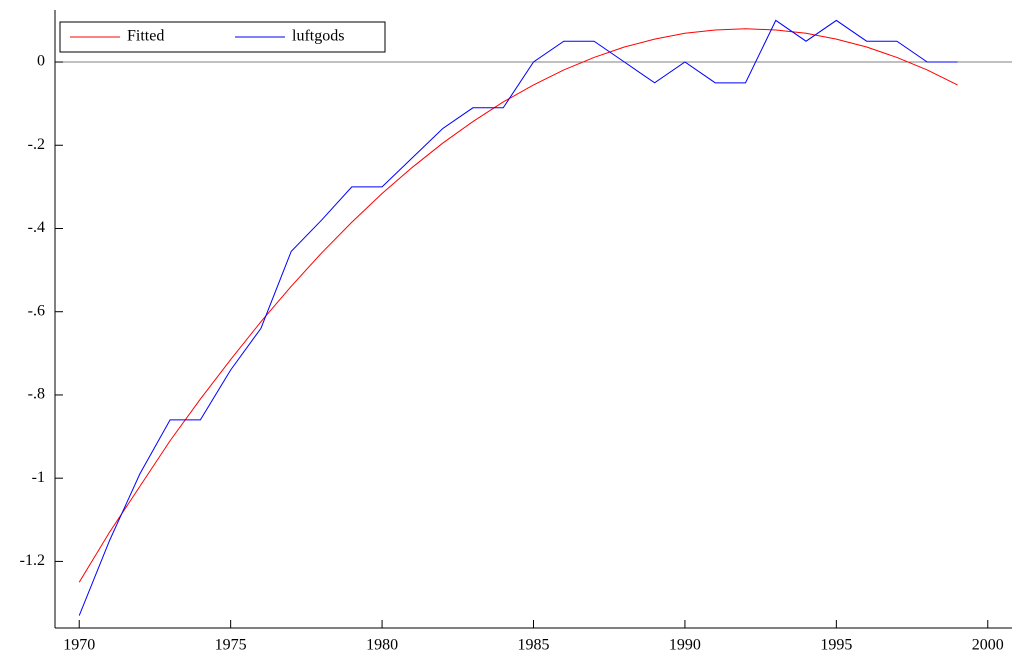  I want to click on legend-label: Fitted, so click(145, 36).